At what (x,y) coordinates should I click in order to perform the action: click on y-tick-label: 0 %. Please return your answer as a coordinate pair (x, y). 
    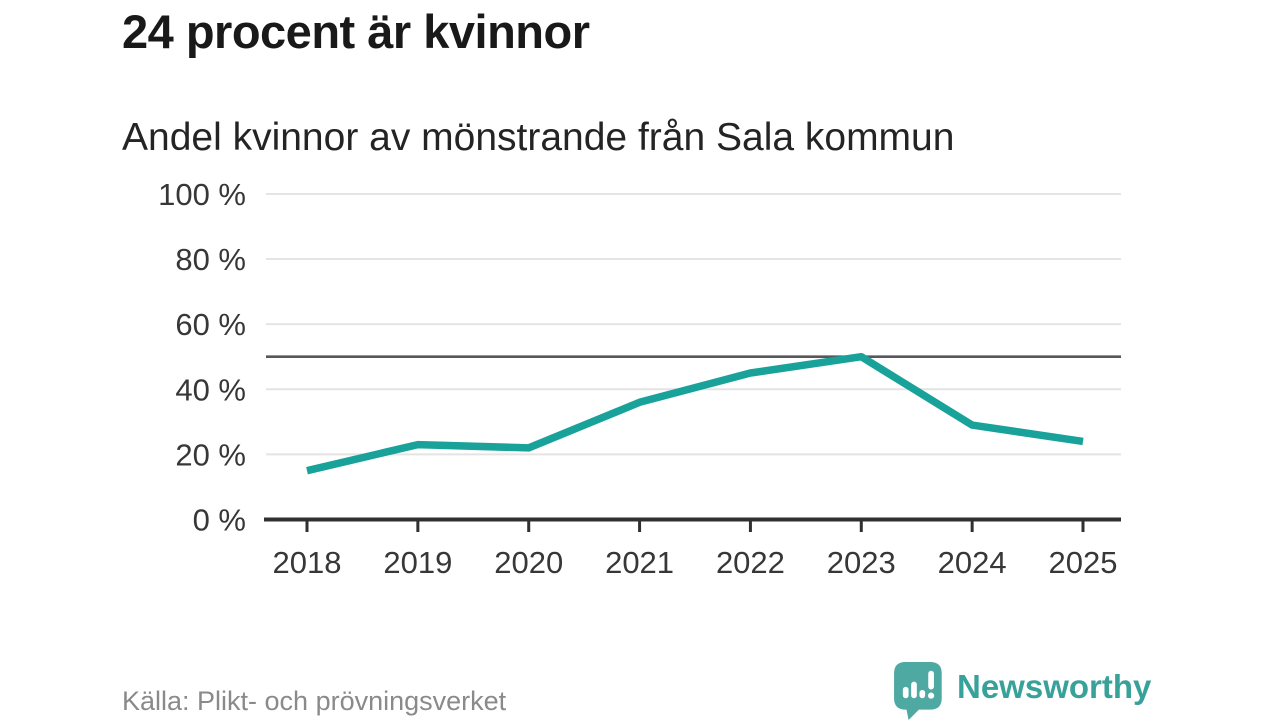
    Looking at the image, I should click on (219, 520).